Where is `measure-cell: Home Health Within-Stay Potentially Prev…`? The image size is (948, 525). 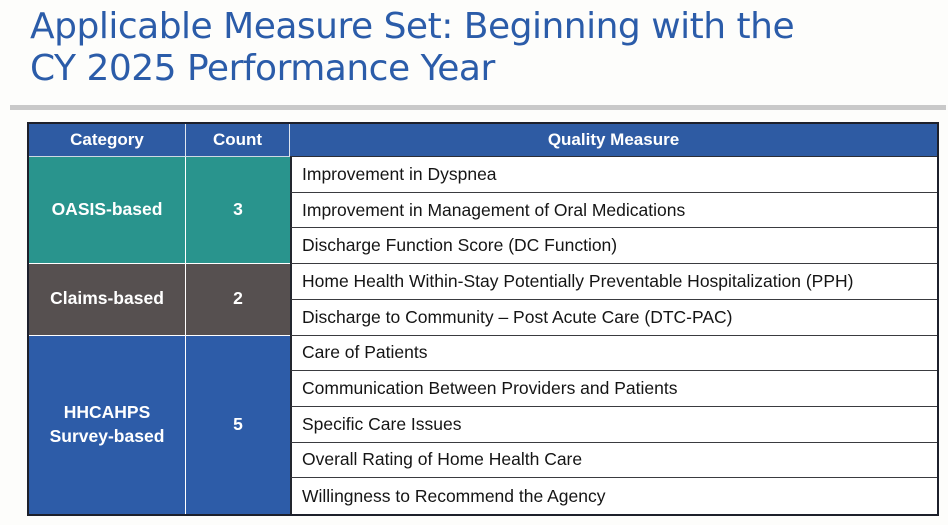
measure-cell: Home Health Within-Stay Potentially Prev… is located at coordinates (613, 282).